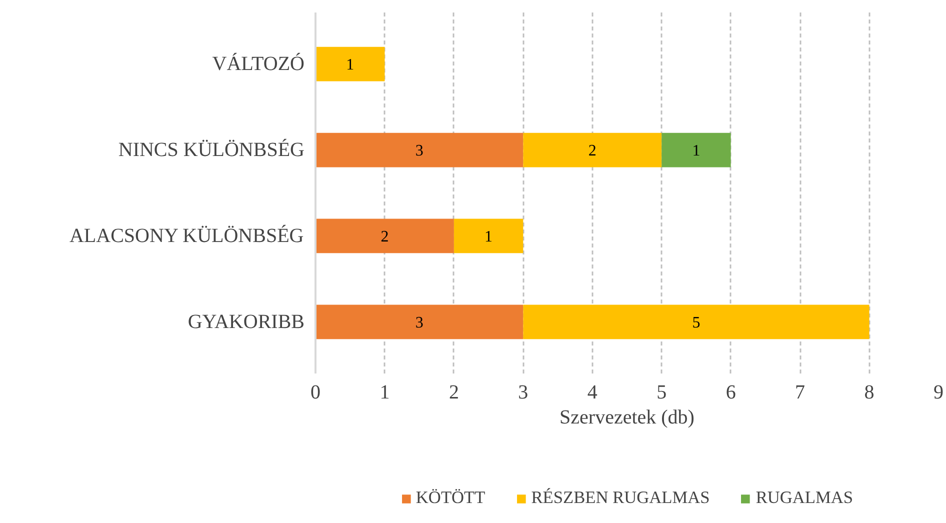  I want to click on x-tick-label: 1, so click(385, 393).